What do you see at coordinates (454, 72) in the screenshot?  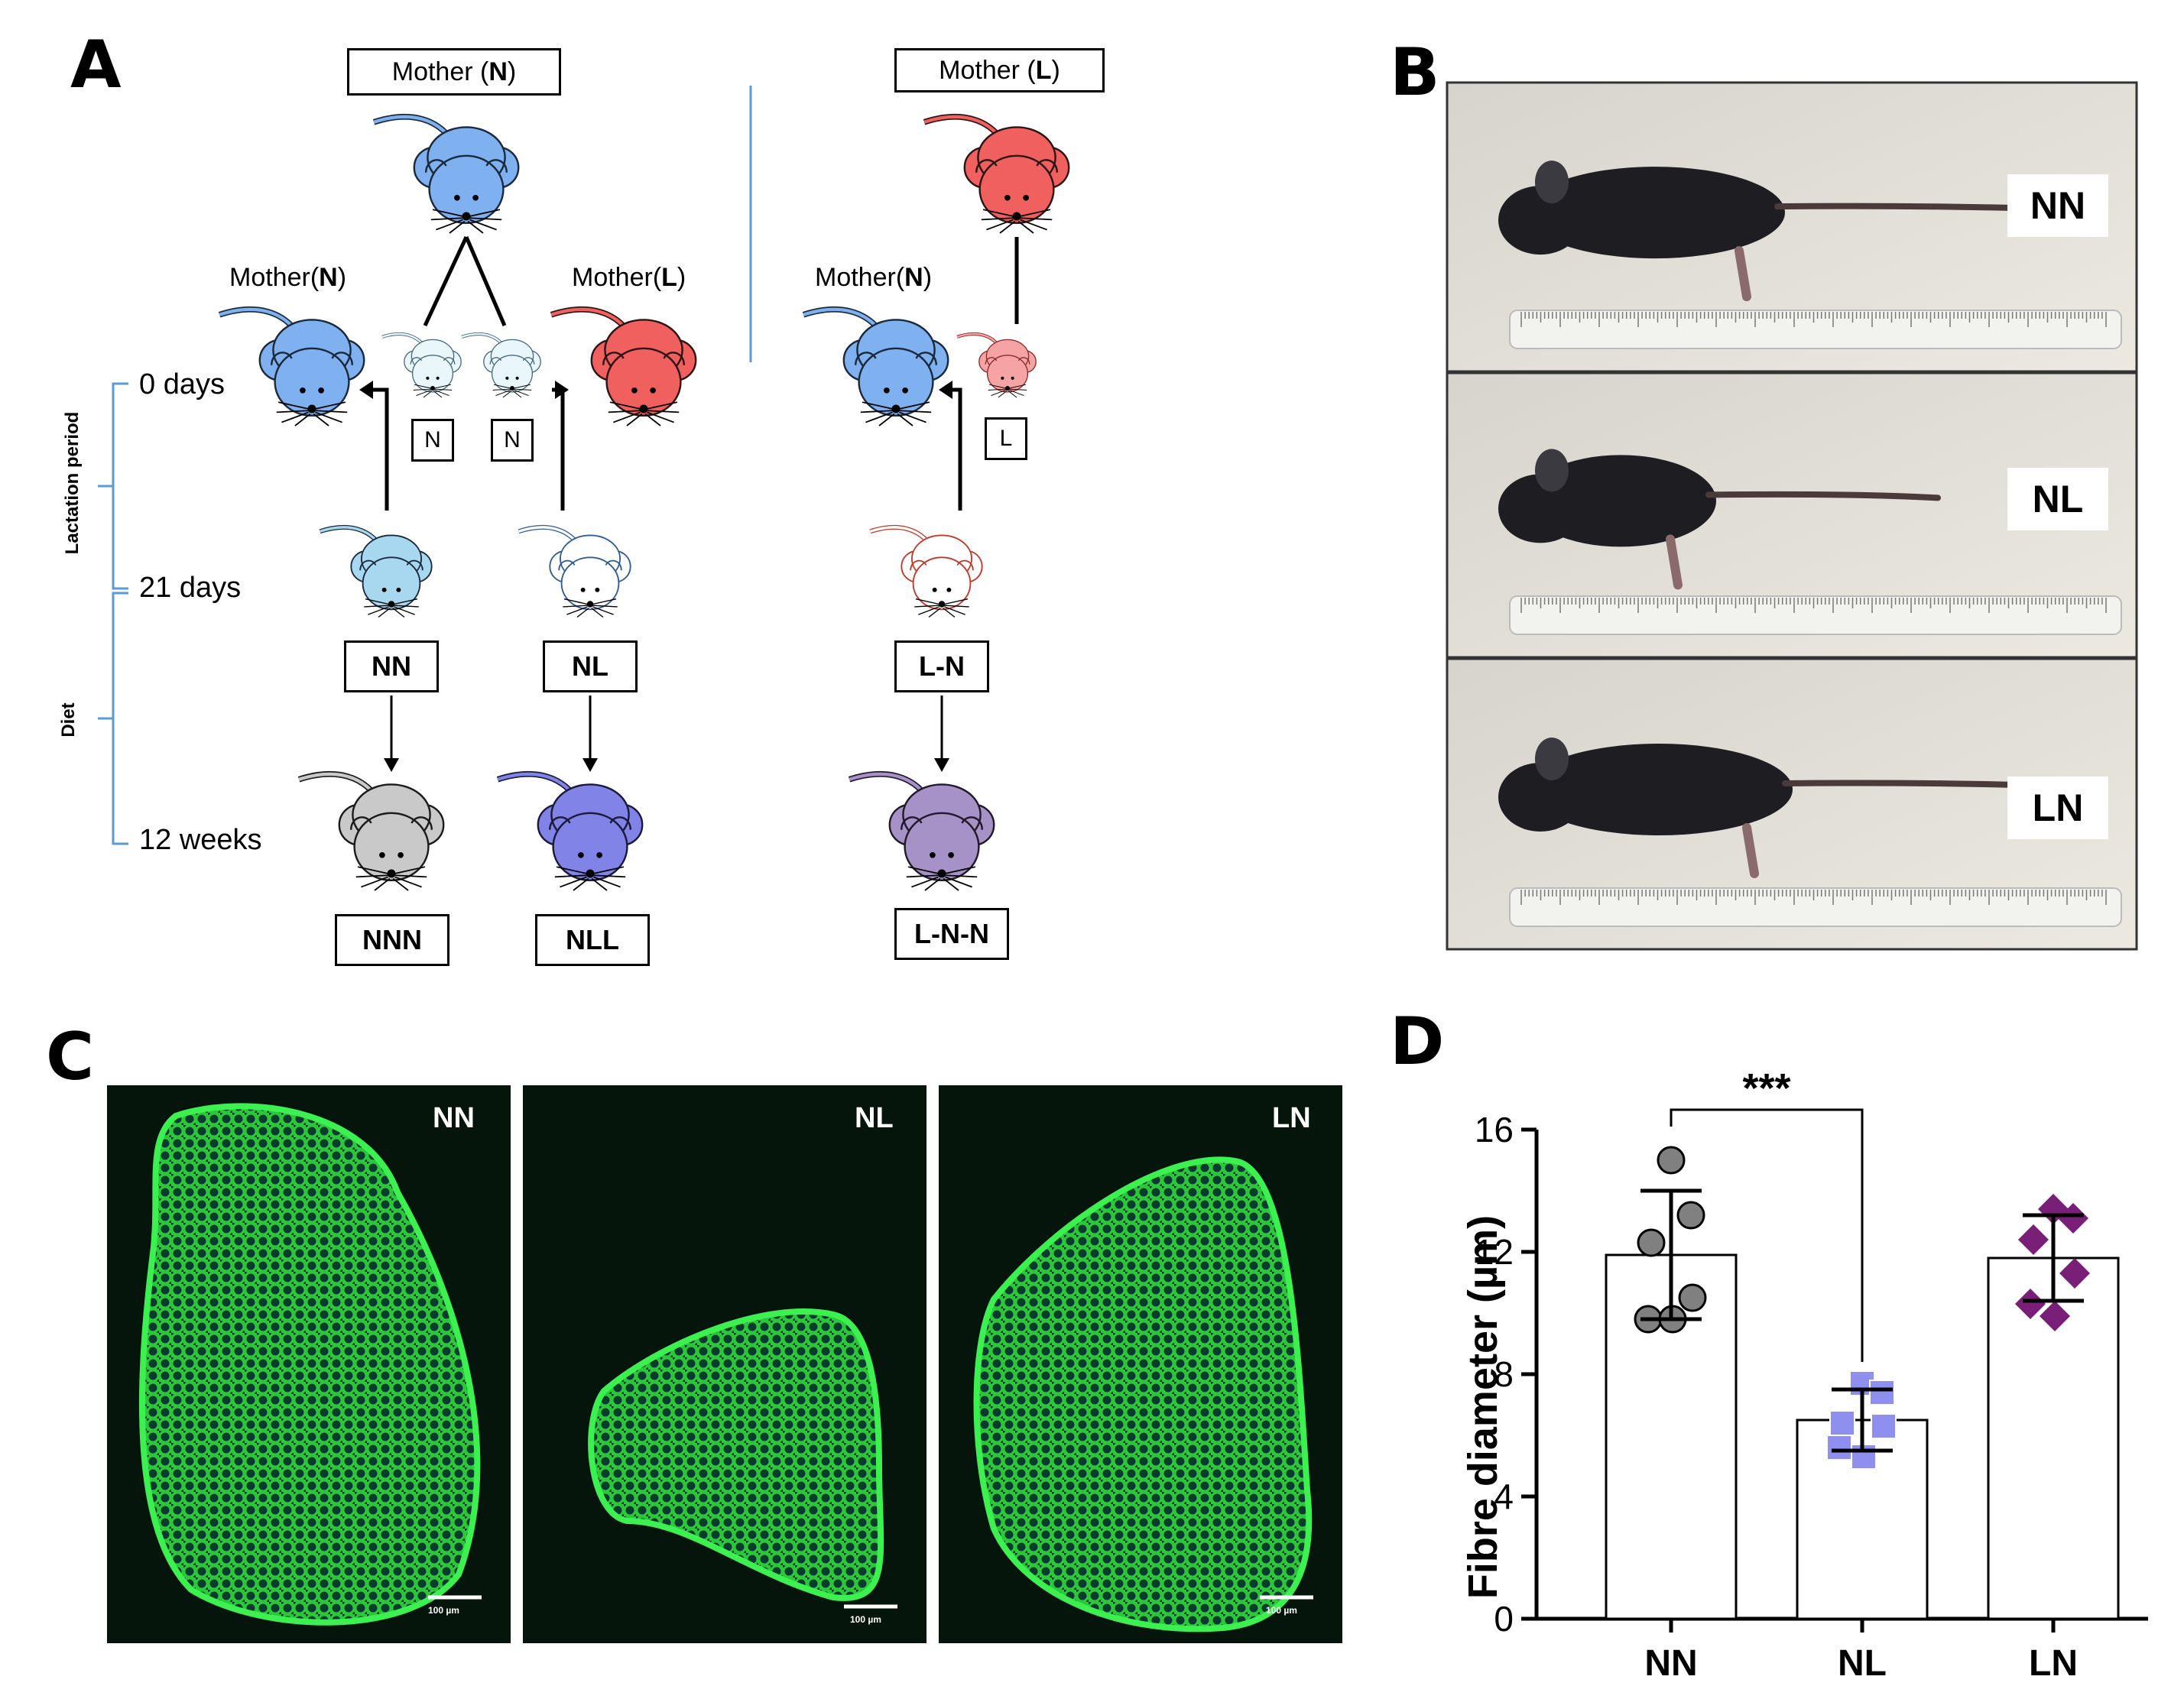 I see `mother-n-top-label: Mother (N)` at bounding box center [454, 72].